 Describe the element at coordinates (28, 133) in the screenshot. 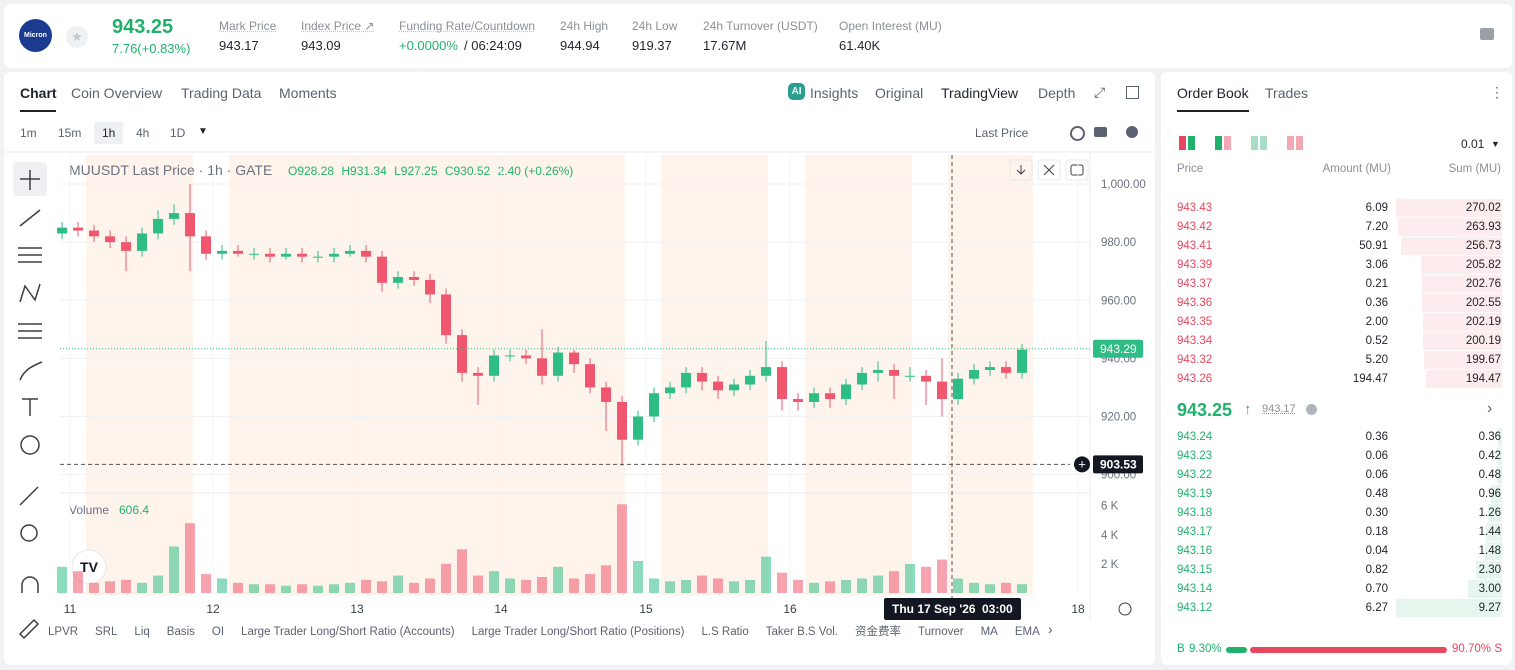

I see `interval: 1m` at that location.